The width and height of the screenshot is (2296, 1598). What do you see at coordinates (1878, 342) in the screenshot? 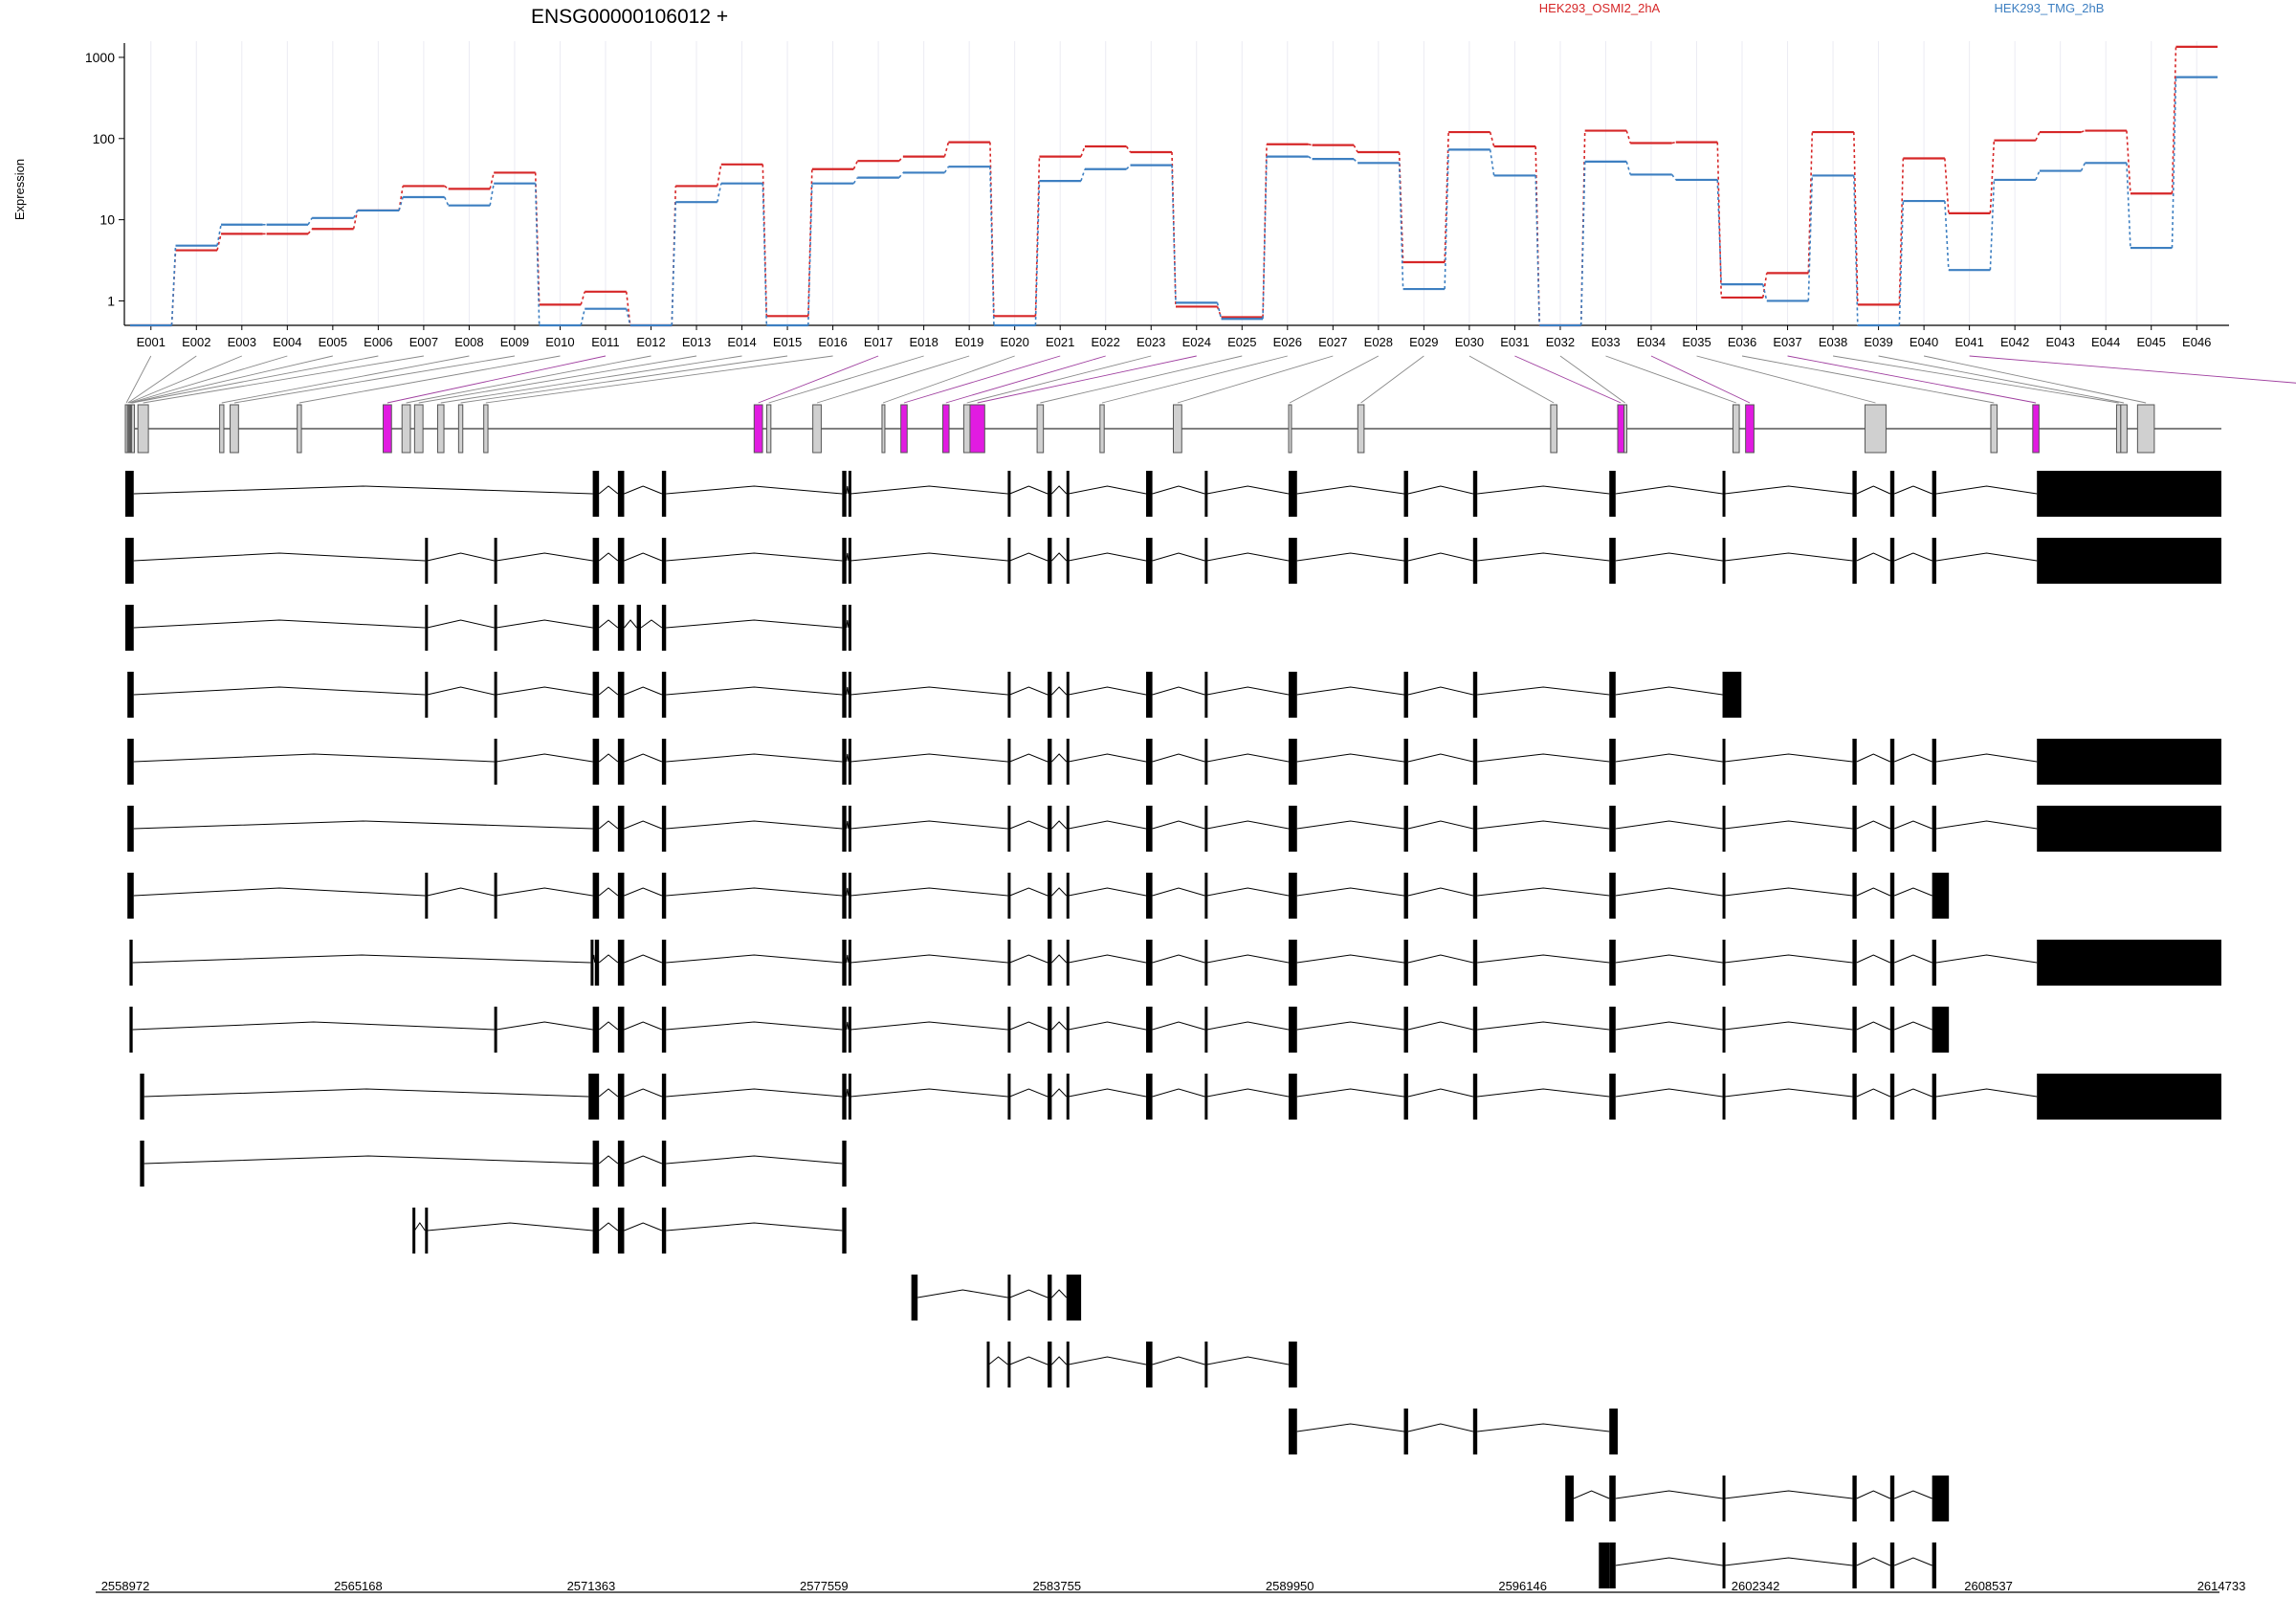
I see `x-tick-label: E039` at bounding box center [1878, 342].